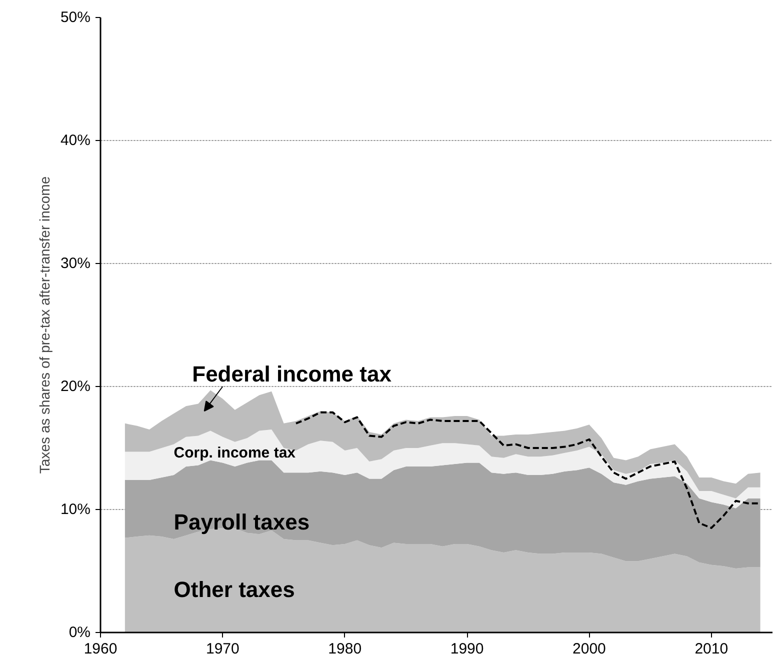 This screenshot has height=670, width=774. I want to click on x-tick-label: 1970, so click(223, 649).